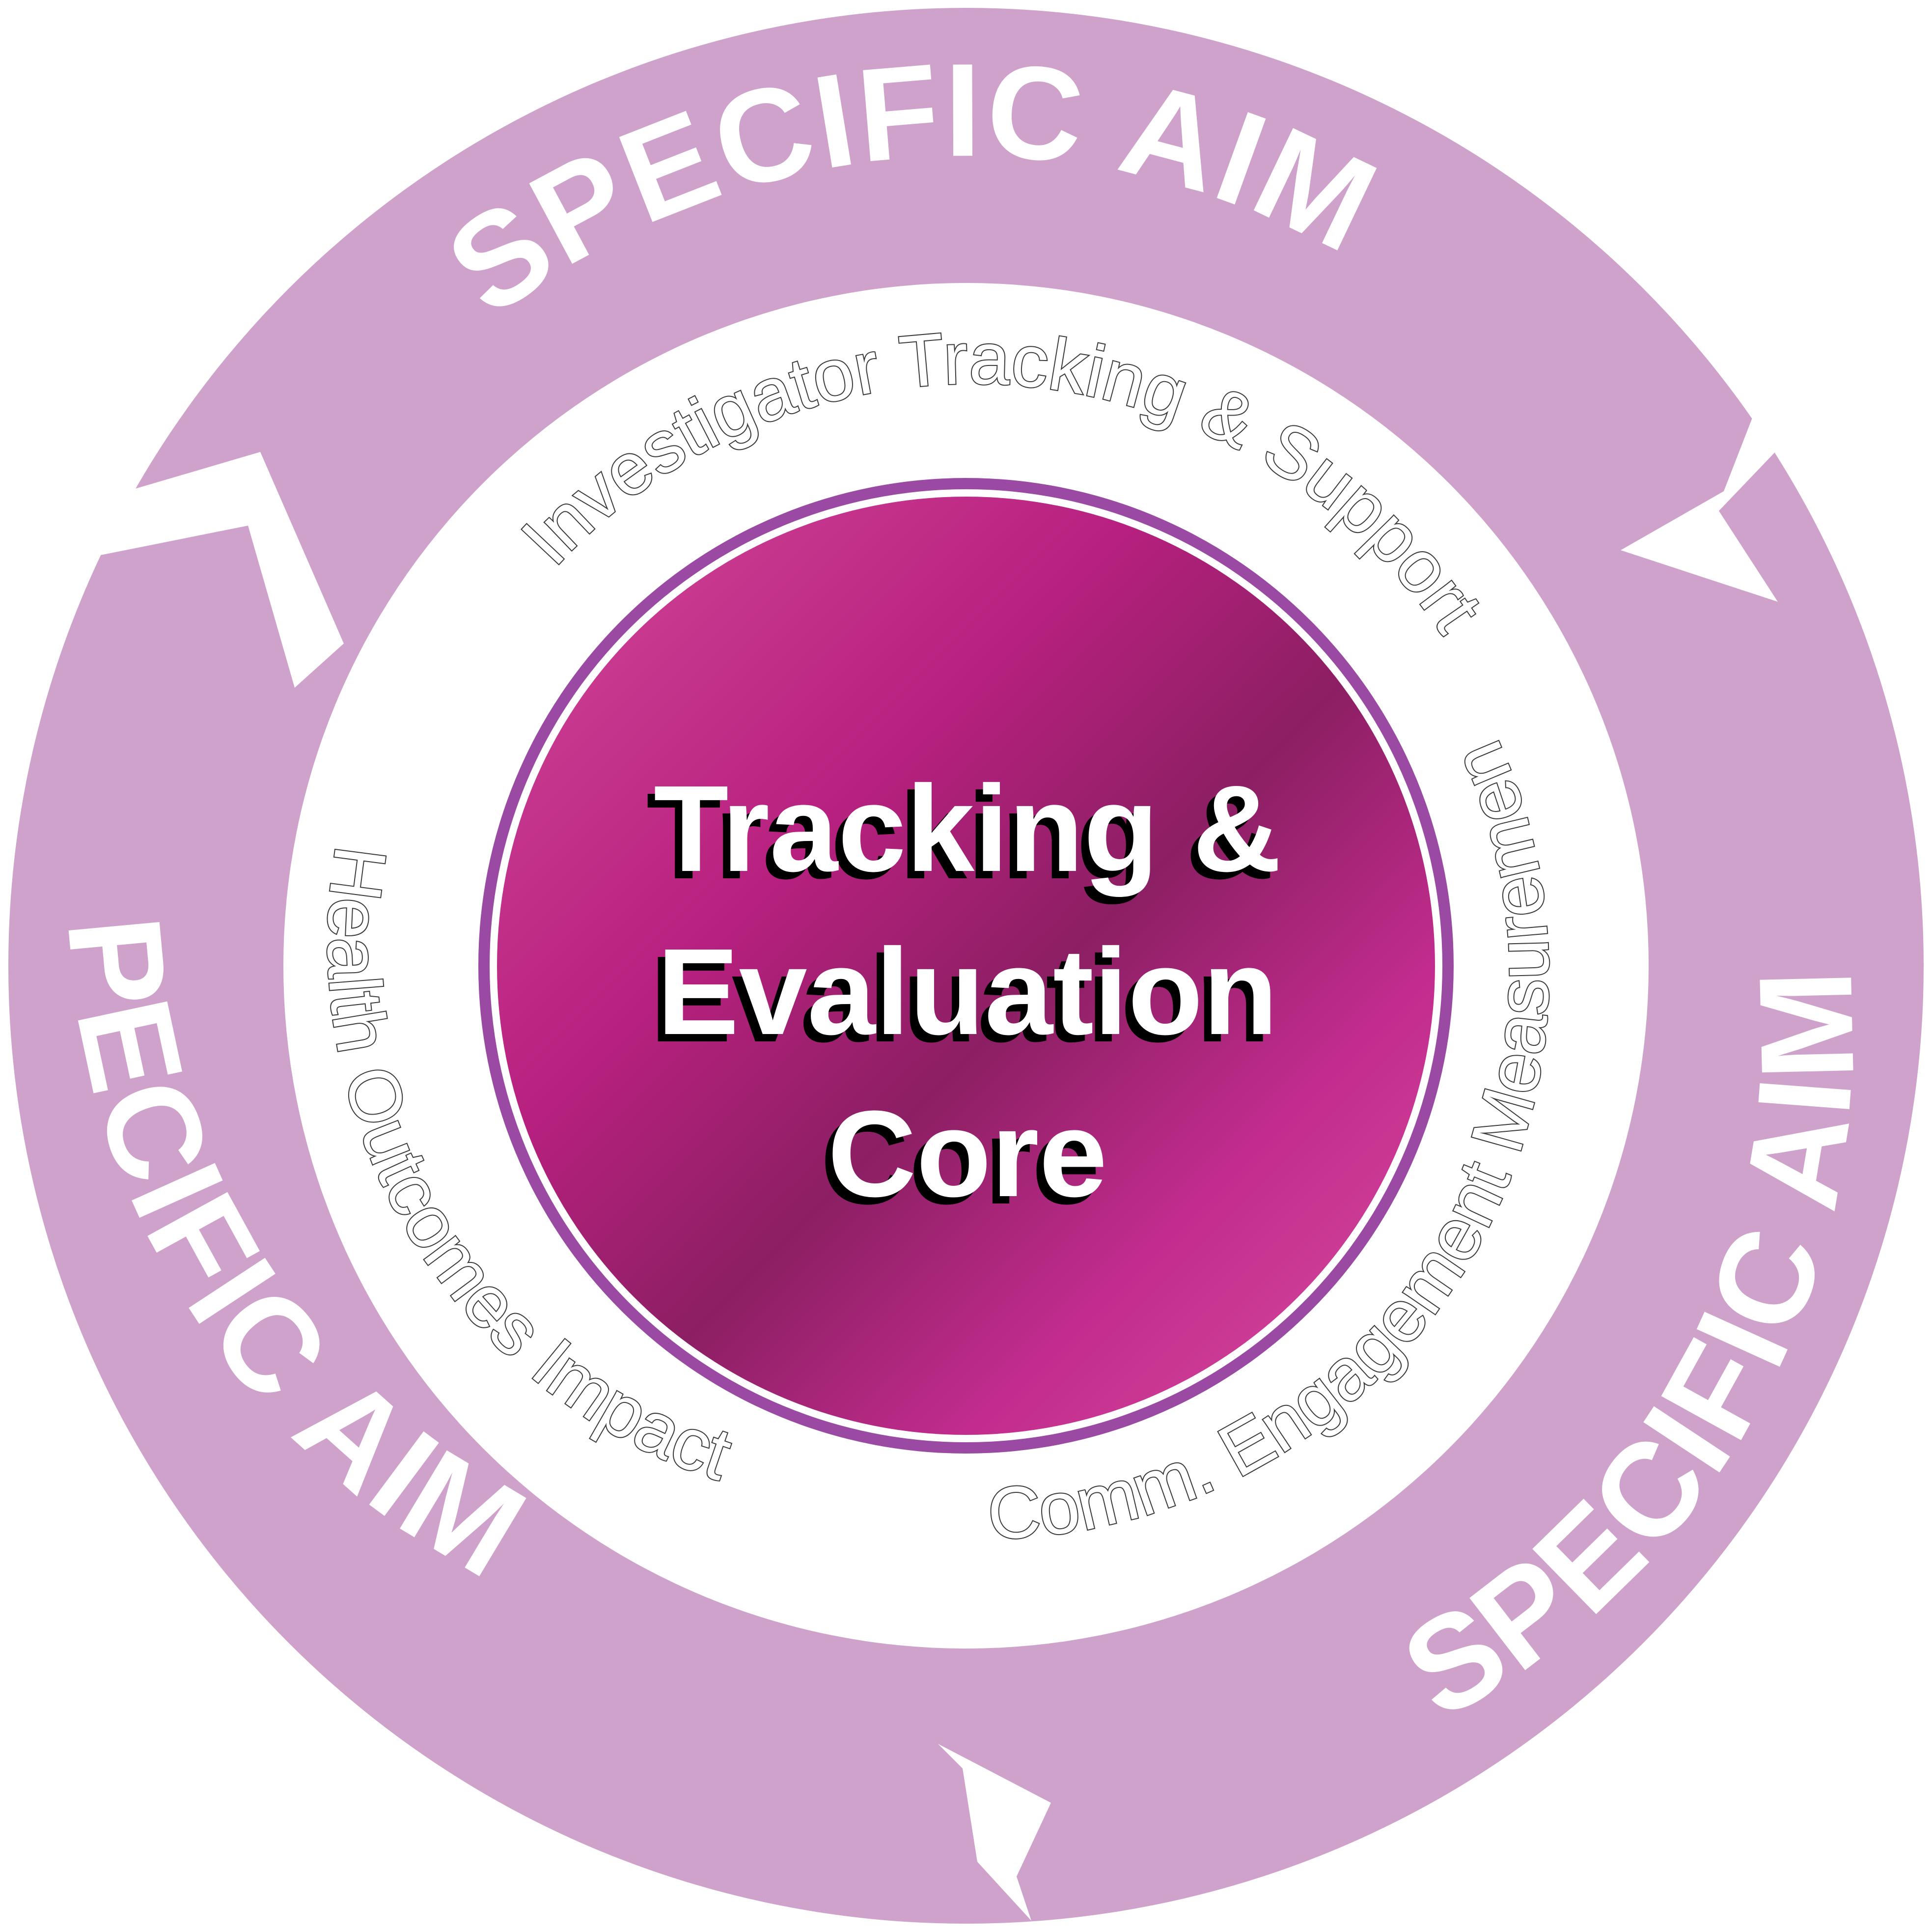  What do you see at coordinates (216, 570) in the screenshot?
I see `segment-divider-left` at bounding box center [216, 570].